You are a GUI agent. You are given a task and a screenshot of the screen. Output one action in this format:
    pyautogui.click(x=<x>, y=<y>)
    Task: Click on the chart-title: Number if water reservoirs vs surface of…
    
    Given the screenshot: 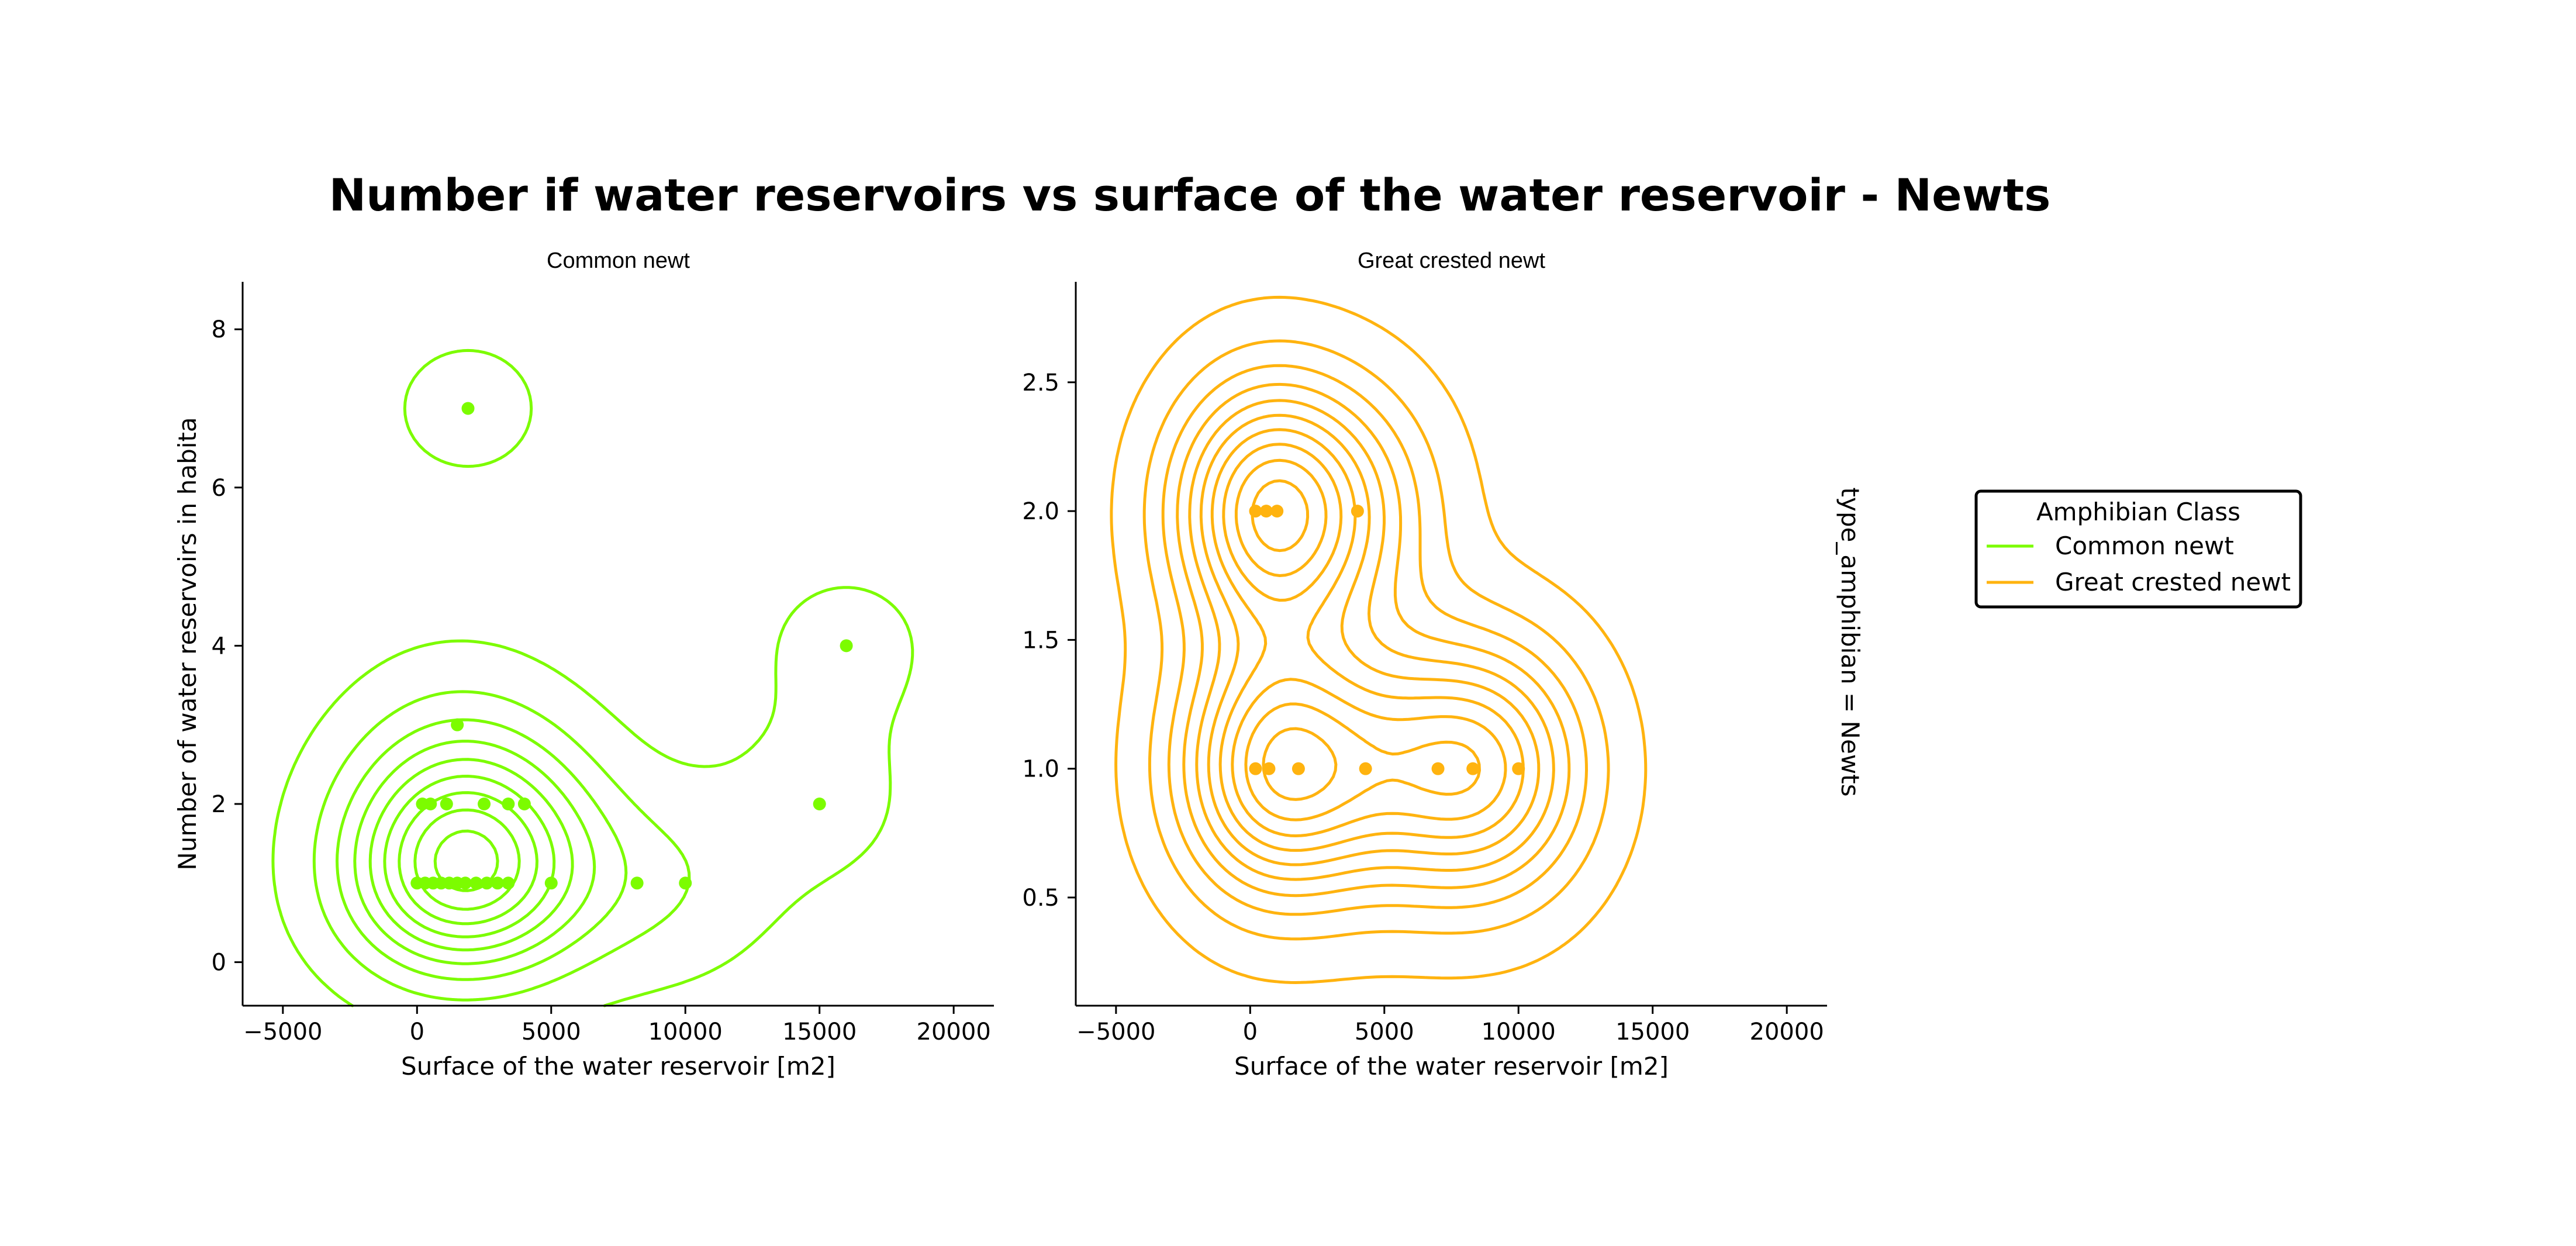 What is the action you would take?
    pyautogui.click(x=1190, y=195)
    